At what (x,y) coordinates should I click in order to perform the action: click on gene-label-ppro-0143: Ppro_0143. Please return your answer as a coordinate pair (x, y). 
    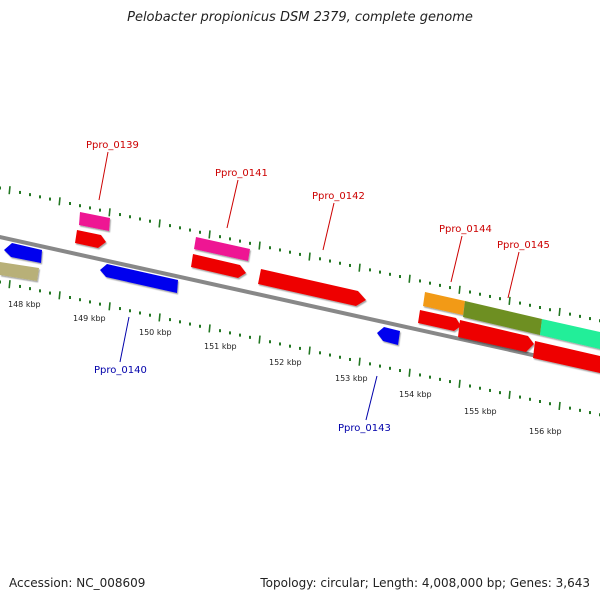
    Looking at the image, I should click on (364, 428).